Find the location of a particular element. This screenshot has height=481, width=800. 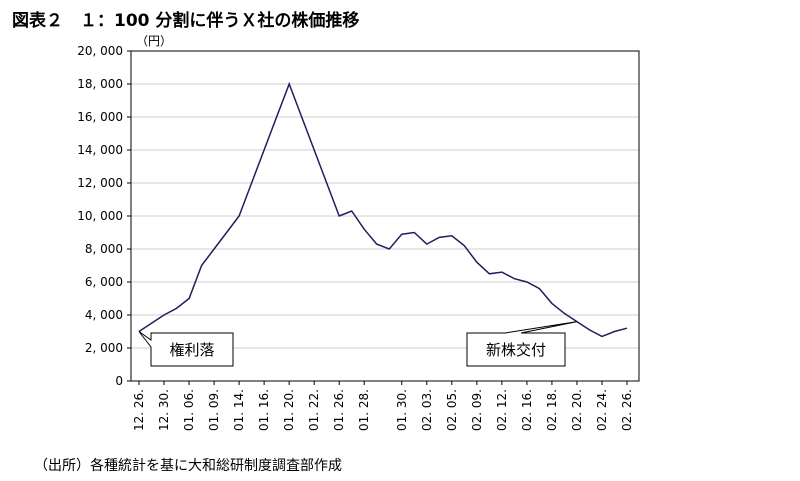

x-tick-label: 01. 06. is located at coordinates (189, 410).